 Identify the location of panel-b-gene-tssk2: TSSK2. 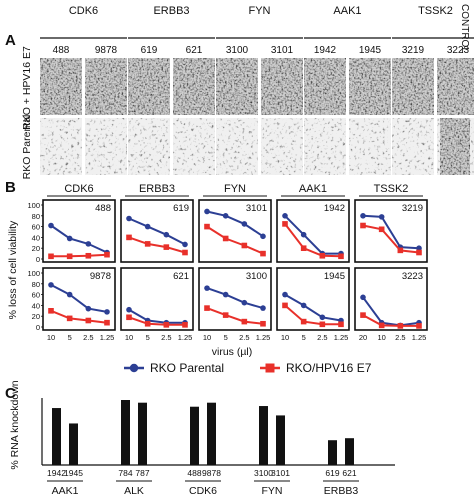
(391, 189).